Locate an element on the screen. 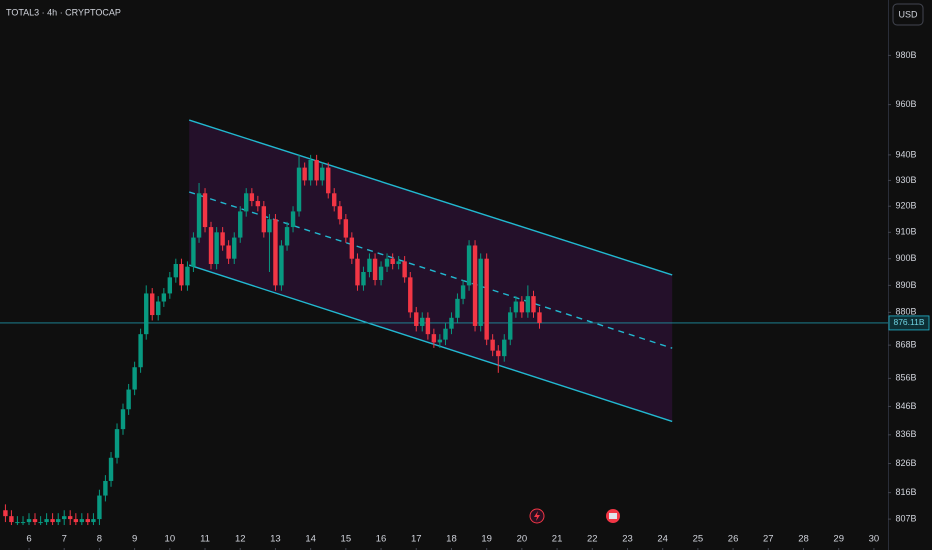 Image resolution: width=932 pixels, height=550 pixels. x-tick-label: 13 is located at coordinates (275, 539).